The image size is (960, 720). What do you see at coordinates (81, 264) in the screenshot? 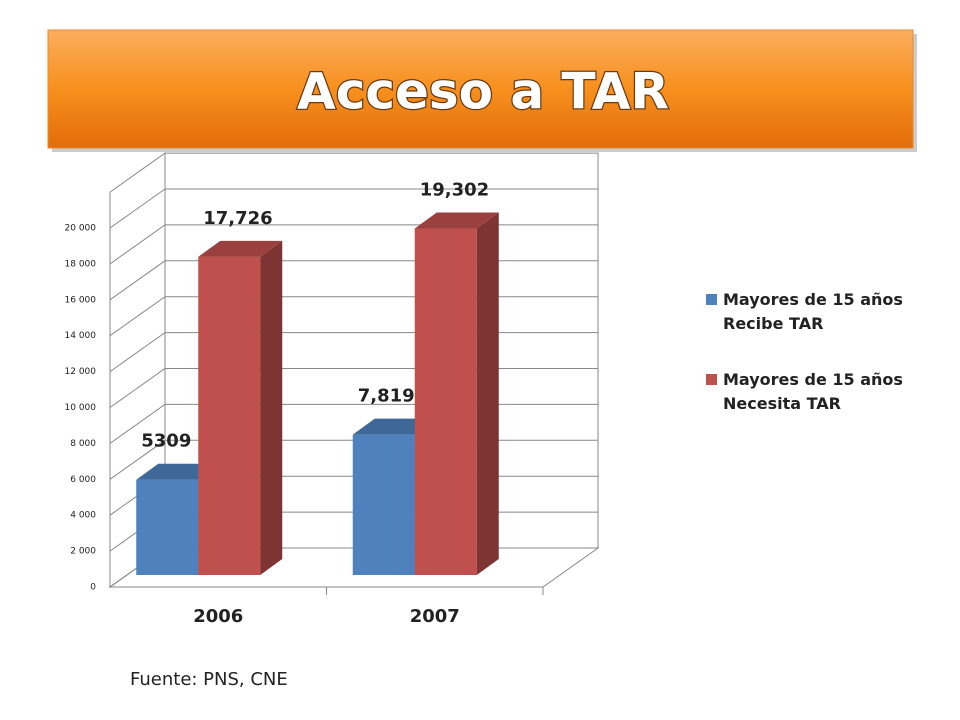
I see `y-tick-label: 18 000` at bounding box center [81, 264].